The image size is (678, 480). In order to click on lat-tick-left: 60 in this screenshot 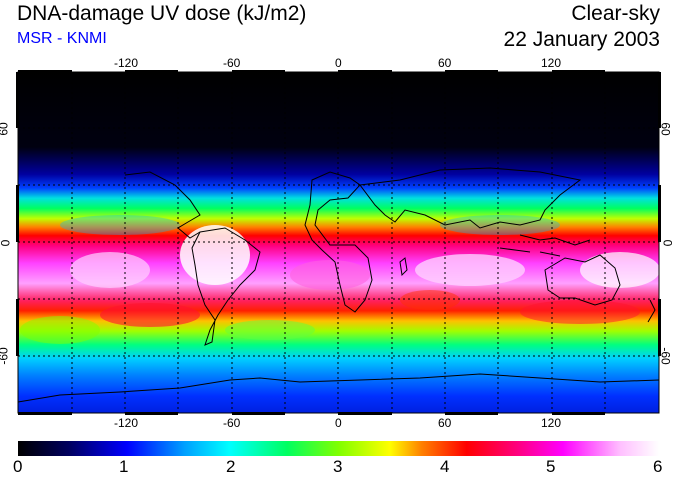, I will do `click(5, 129)`.